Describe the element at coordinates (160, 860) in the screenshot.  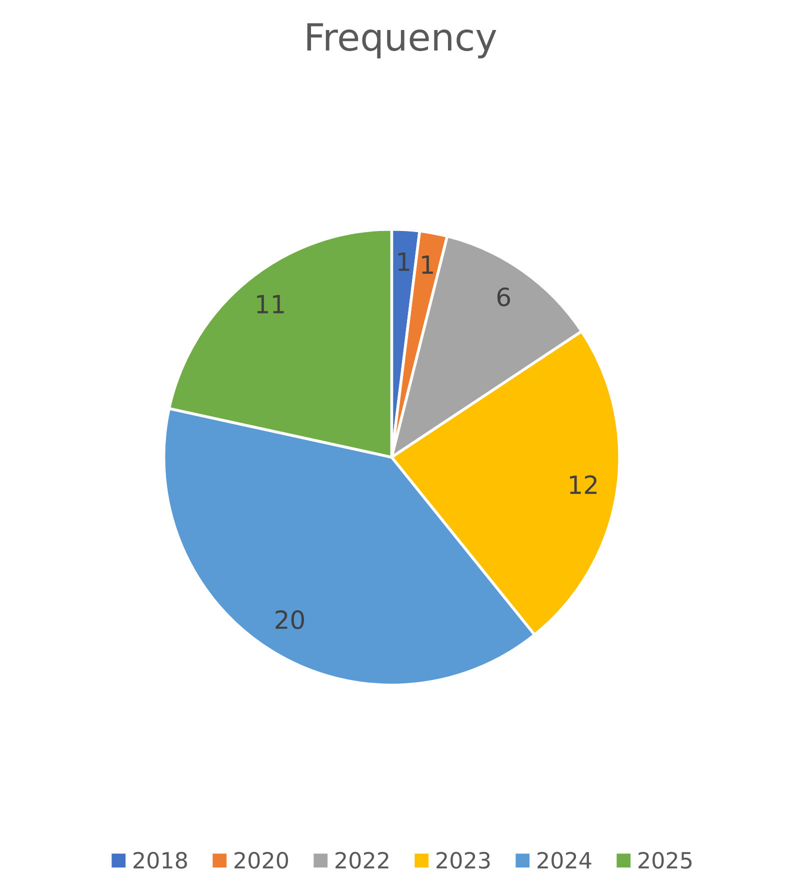
I see `legend-label: 2018` at that location.